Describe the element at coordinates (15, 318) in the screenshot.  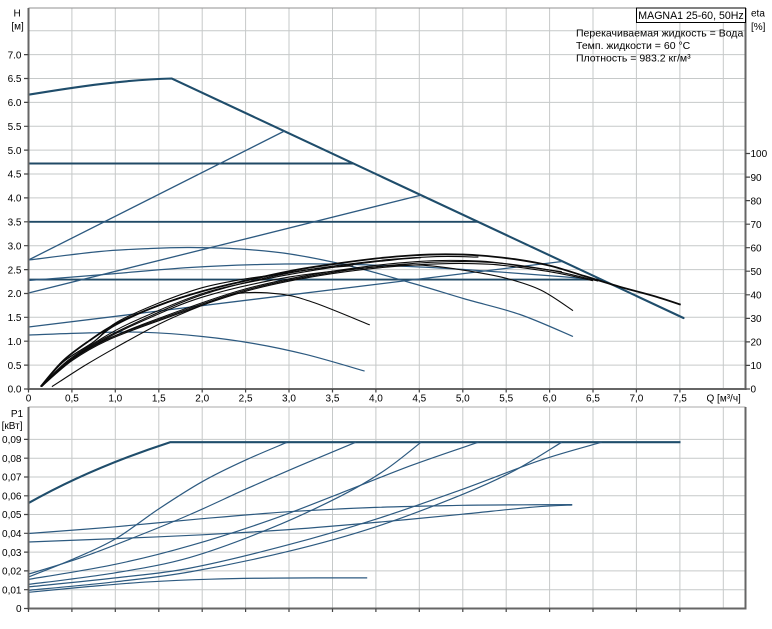
I see `svg-text: 1.5` at that location.